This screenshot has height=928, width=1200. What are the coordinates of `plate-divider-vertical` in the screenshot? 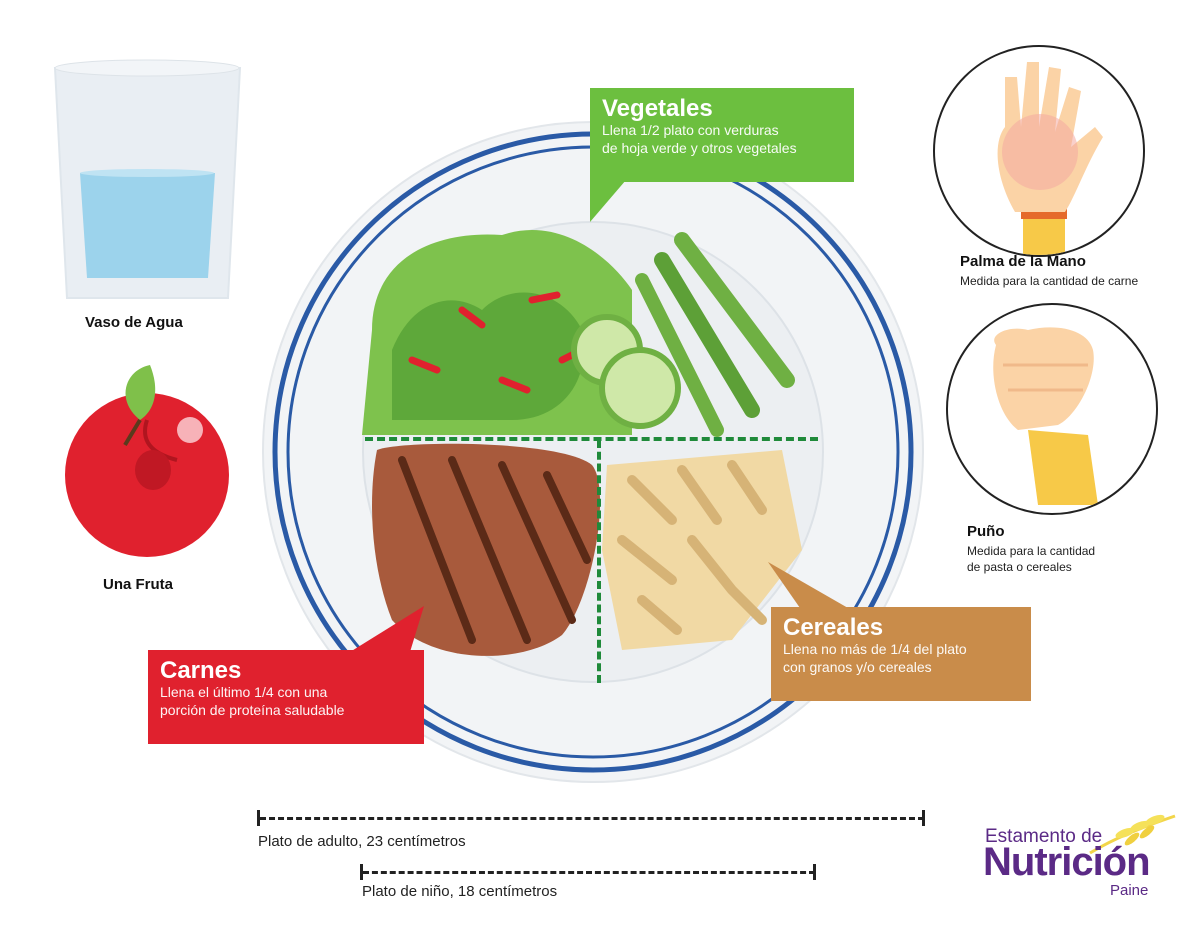 It's located at (599, 561).